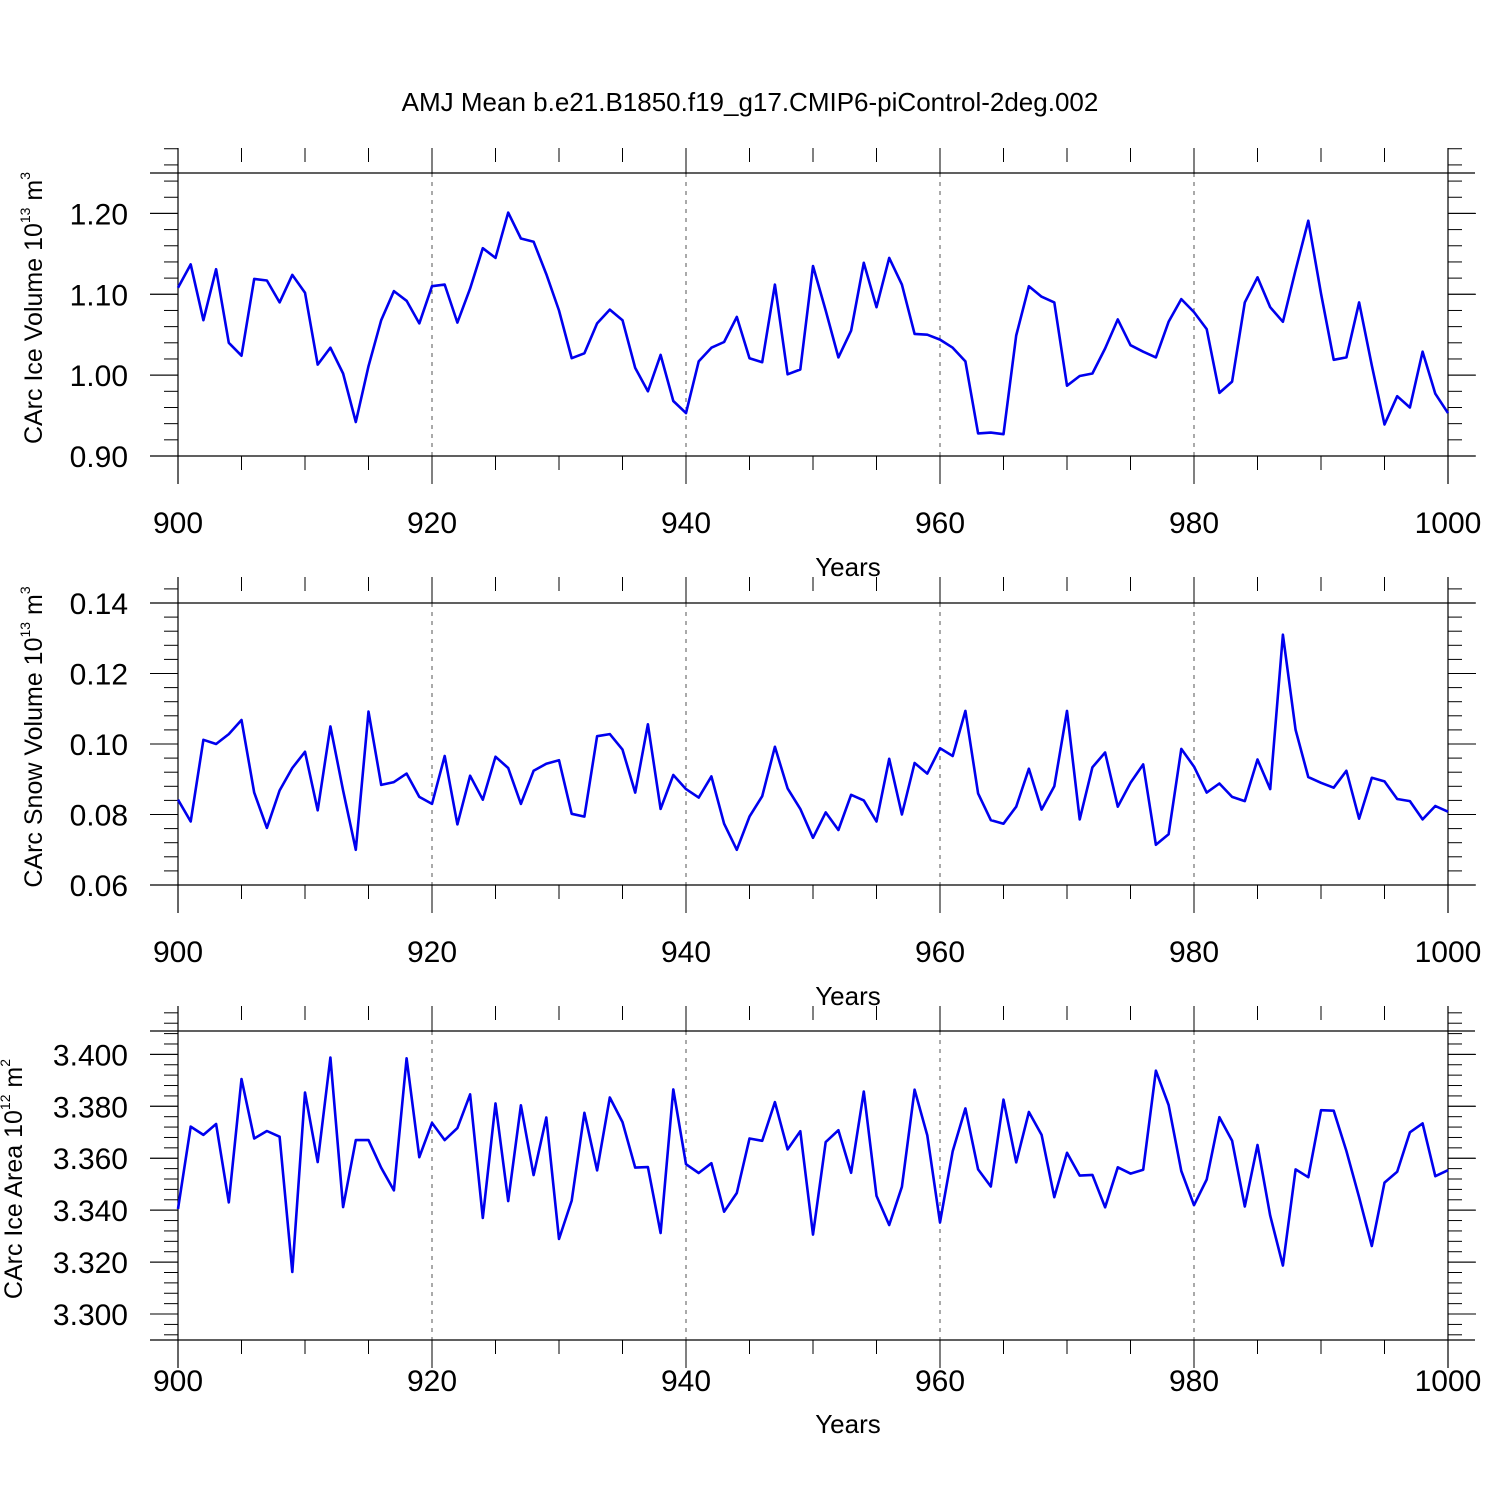 The image size is (1500, 1500). What do you see at coordinates (99, 675) in the screenshot?
I see `y-tick-label: 0.12` at bounding box center [99, 675].